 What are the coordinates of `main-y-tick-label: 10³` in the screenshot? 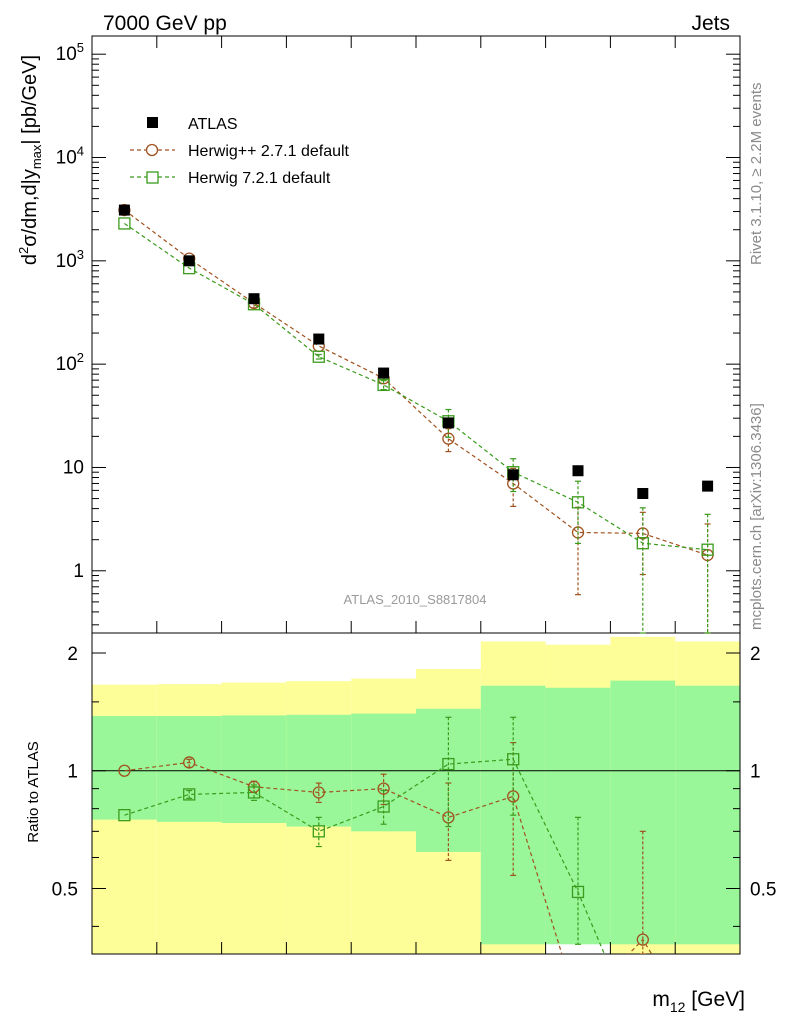 It's located at (70, 259).